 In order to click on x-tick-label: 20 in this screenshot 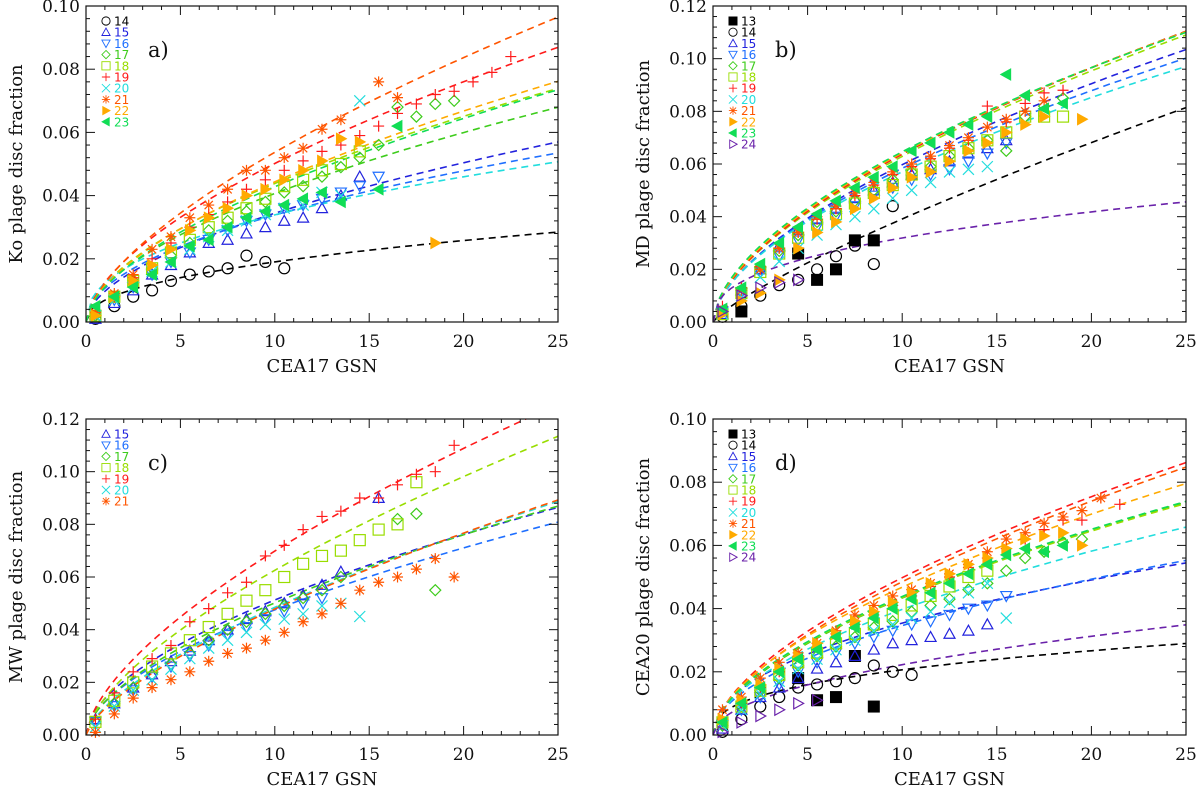, I will do `click(1092, 342)`.